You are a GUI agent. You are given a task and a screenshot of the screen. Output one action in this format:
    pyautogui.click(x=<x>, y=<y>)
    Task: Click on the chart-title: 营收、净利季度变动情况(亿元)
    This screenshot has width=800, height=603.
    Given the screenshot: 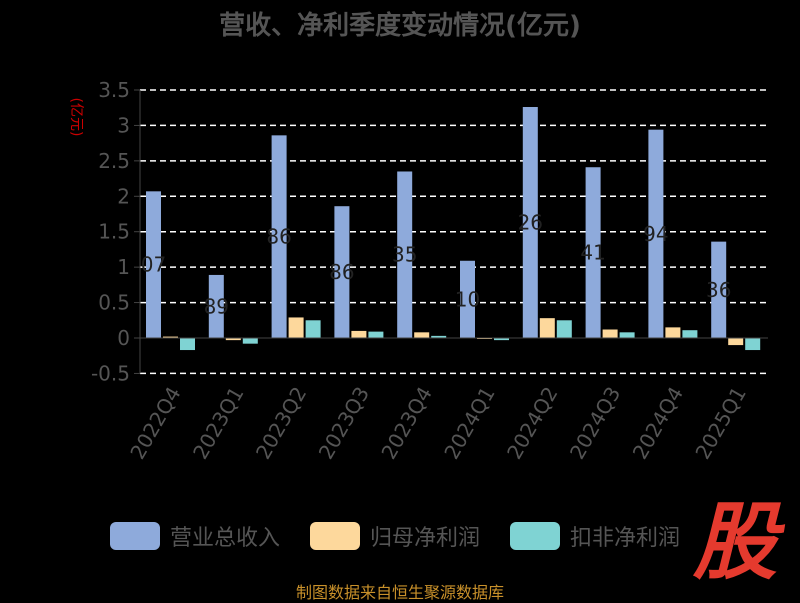 What is the action you would take?
    pyautogui.click(x=400, y=25)
    